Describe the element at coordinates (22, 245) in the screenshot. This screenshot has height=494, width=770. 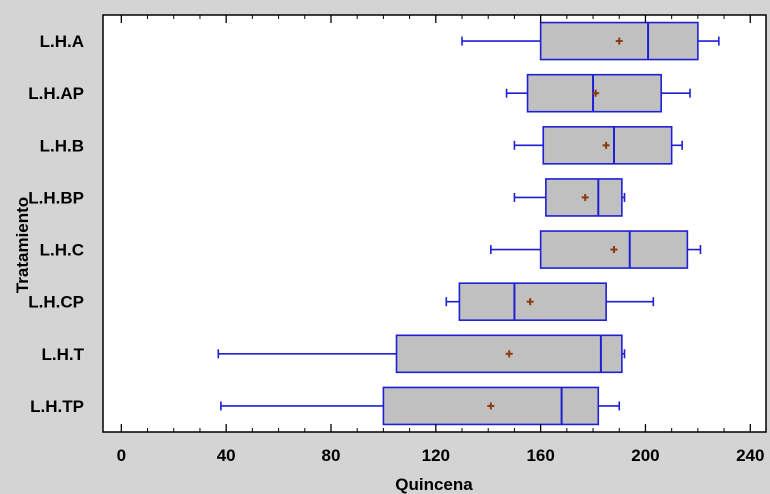
I see `y-axis-title: Tratamiento` at that location.